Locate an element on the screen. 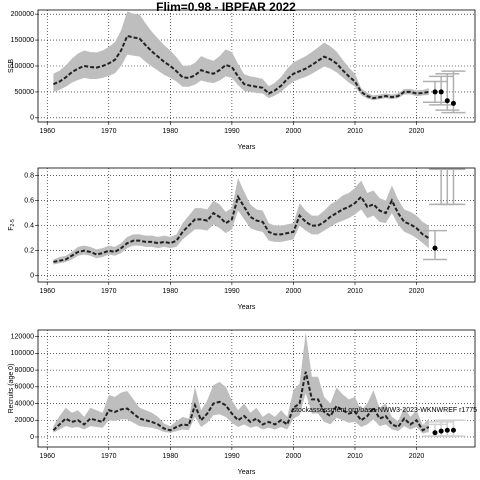 The image size is (480, 480). y-tick-label: 50000 is located at coordinates (25, 92).